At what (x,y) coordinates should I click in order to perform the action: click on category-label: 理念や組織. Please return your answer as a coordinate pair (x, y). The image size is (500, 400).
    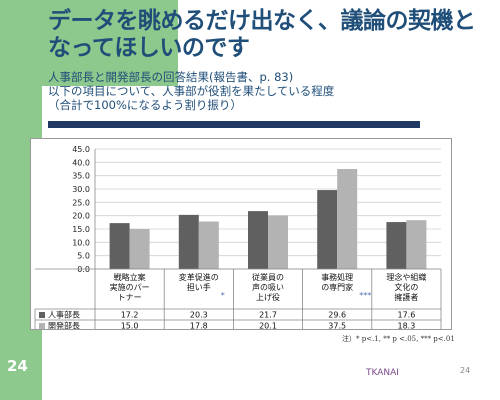
    Looking at the image, I should click on (406, 277).